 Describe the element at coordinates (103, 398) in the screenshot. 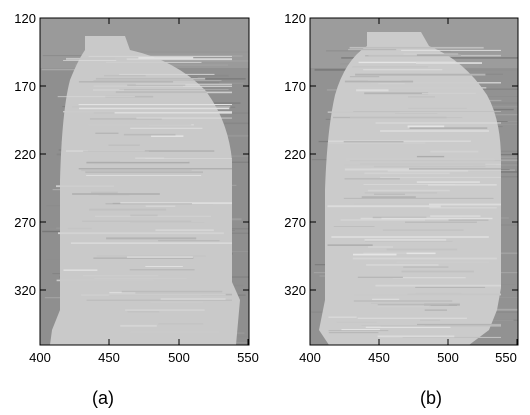

I see `caption-a: (a)` at that location.